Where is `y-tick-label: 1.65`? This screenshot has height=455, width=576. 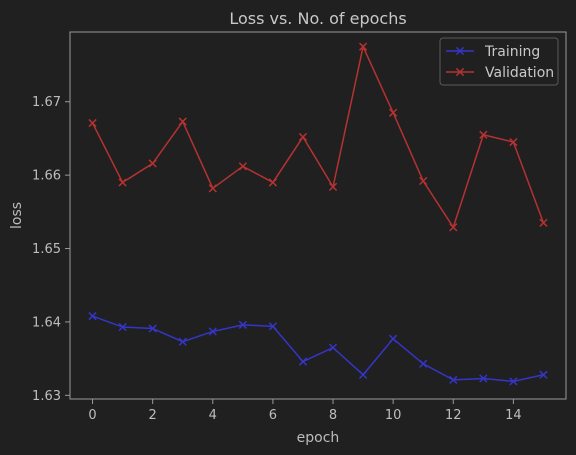
y-tick-label: 1.65 is located at coordinates (46, 249).